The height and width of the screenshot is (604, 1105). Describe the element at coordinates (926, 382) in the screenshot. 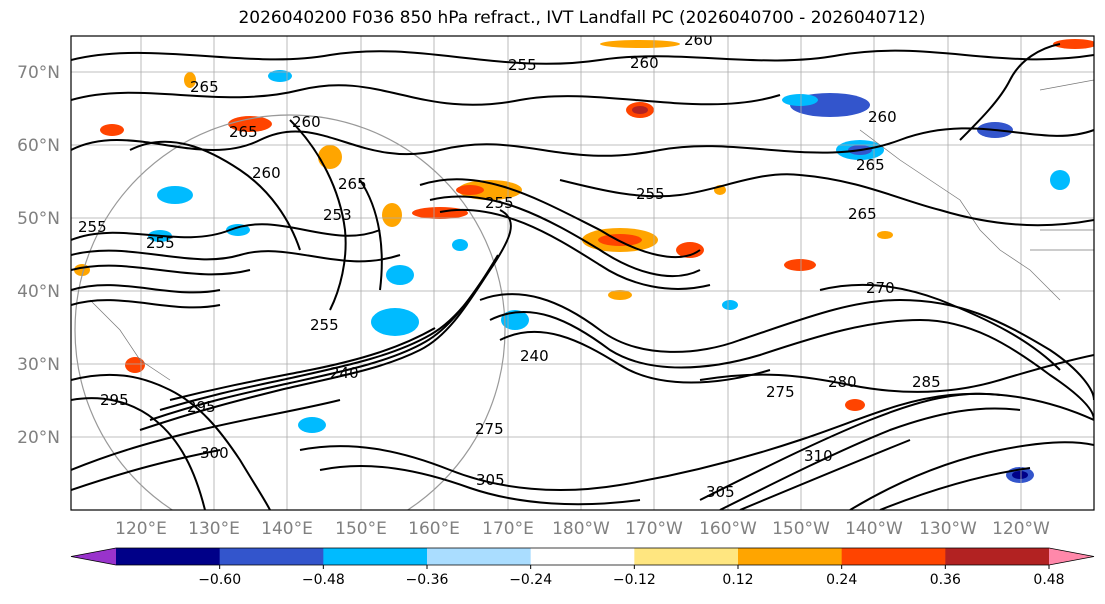

I see `contour-label: 285` at that location.